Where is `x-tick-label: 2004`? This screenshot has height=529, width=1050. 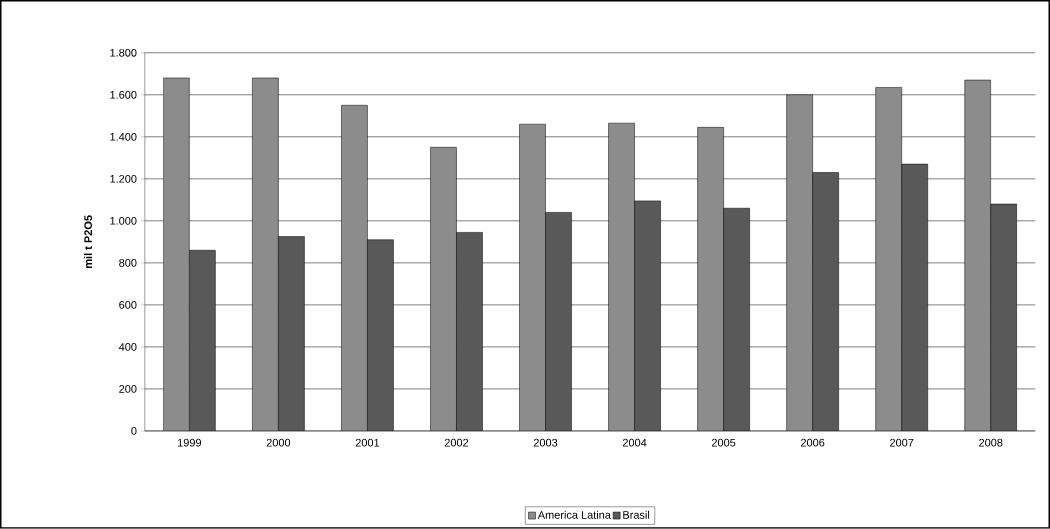
x-tick-label: 2004 is located at coordinates (634, 442).